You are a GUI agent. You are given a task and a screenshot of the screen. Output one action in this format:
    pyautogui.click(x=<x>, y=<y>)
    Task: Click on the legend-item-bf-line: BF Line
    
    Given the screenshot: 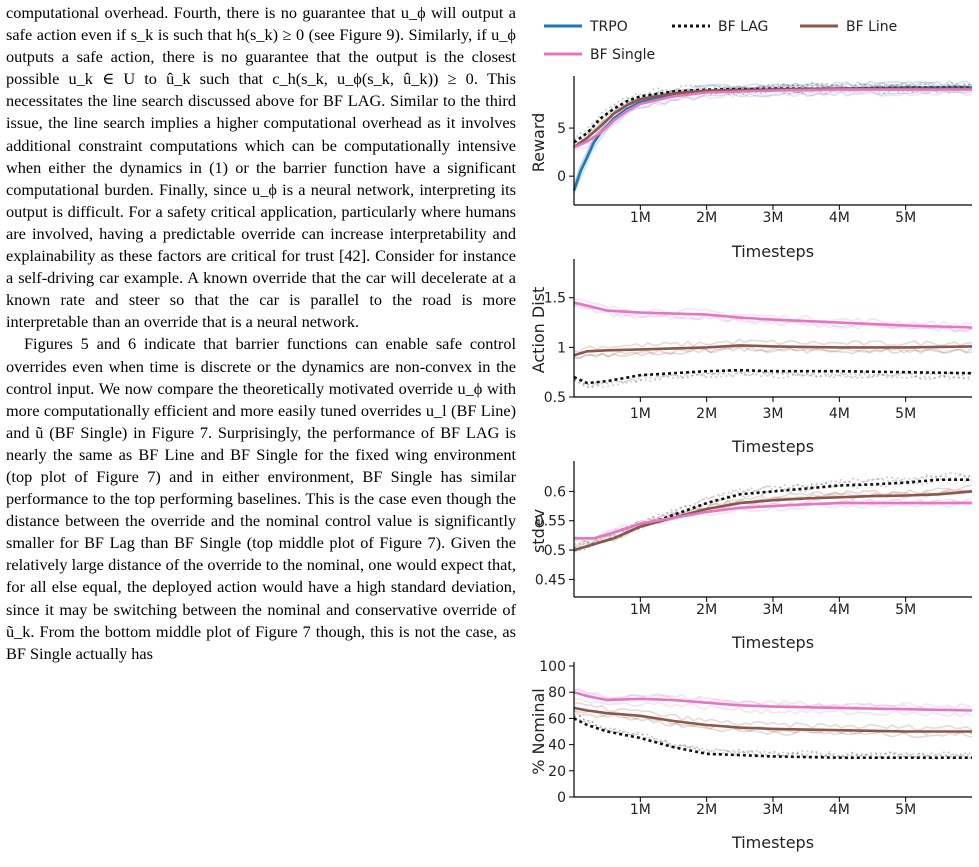 What is the action you would take?
    pyautogui.click(x=848, y=27)
    